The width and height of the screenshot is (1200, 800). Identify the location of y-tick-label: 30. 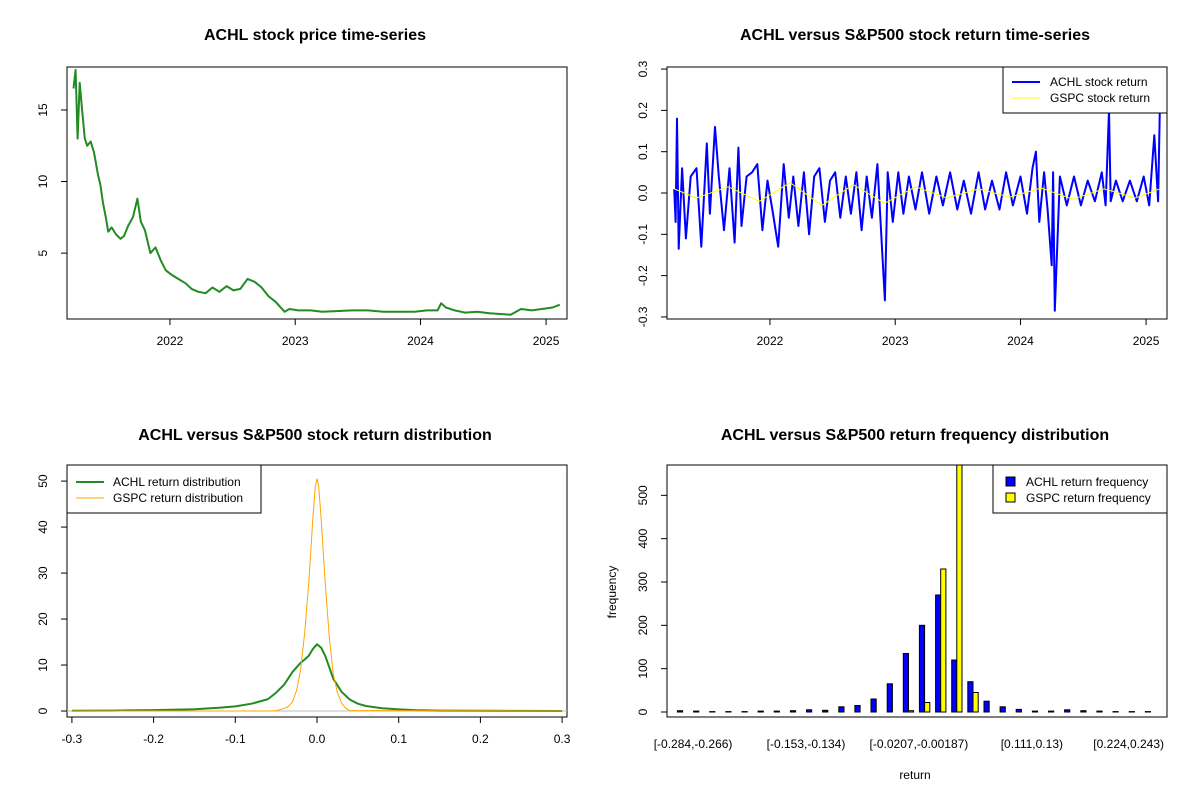
(43, 573).